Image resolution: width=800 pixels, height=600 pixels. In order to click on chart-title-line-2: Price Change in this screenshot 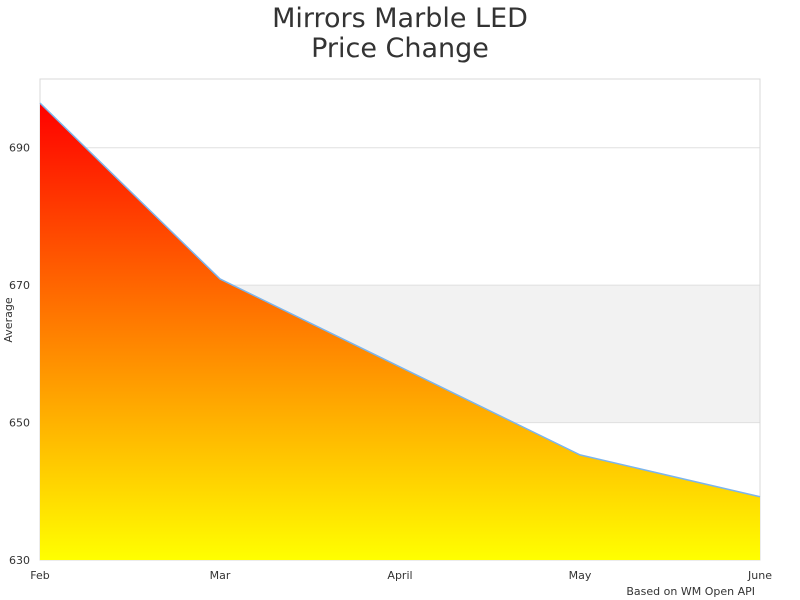, I will do `click(400, 48)`.